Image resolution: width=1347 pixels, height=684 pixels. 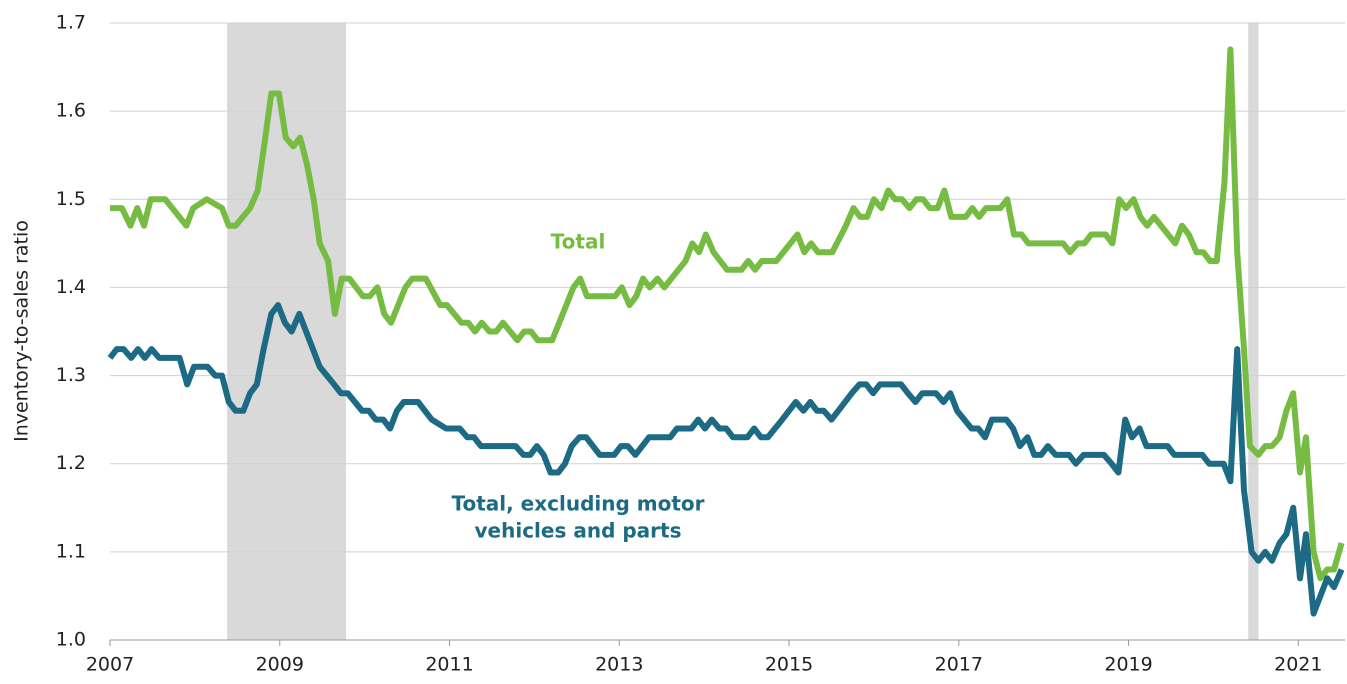 What do you see at coordinates (789, 665) in the screenshot?
I see `x-tick-label: 2015` at bounding box center [789, 665].